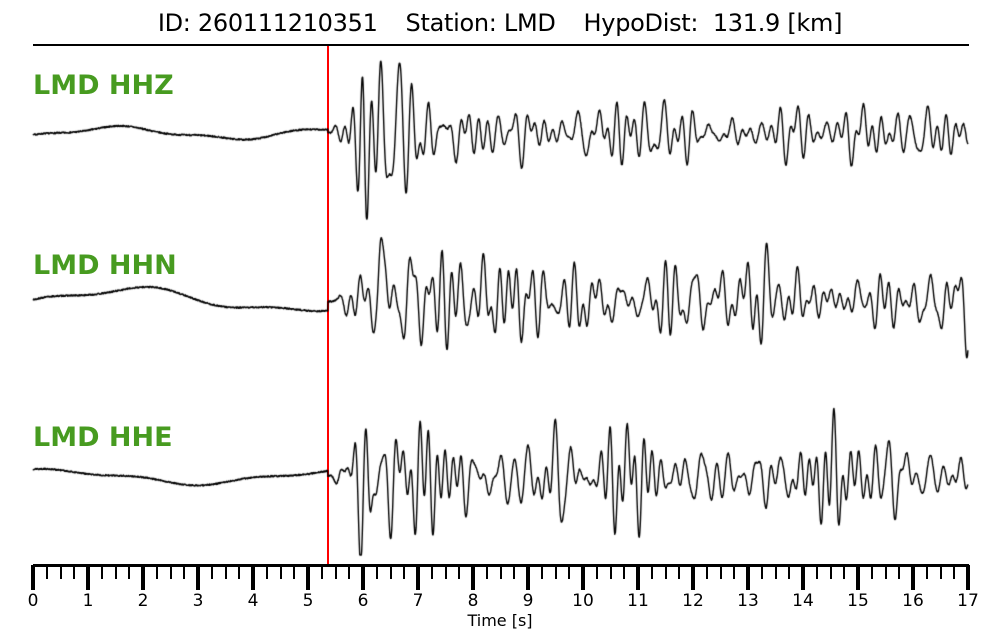 The height and width of the screenshot is (640, 1000). I want to click on tick-label: 8, so click(473, 601).